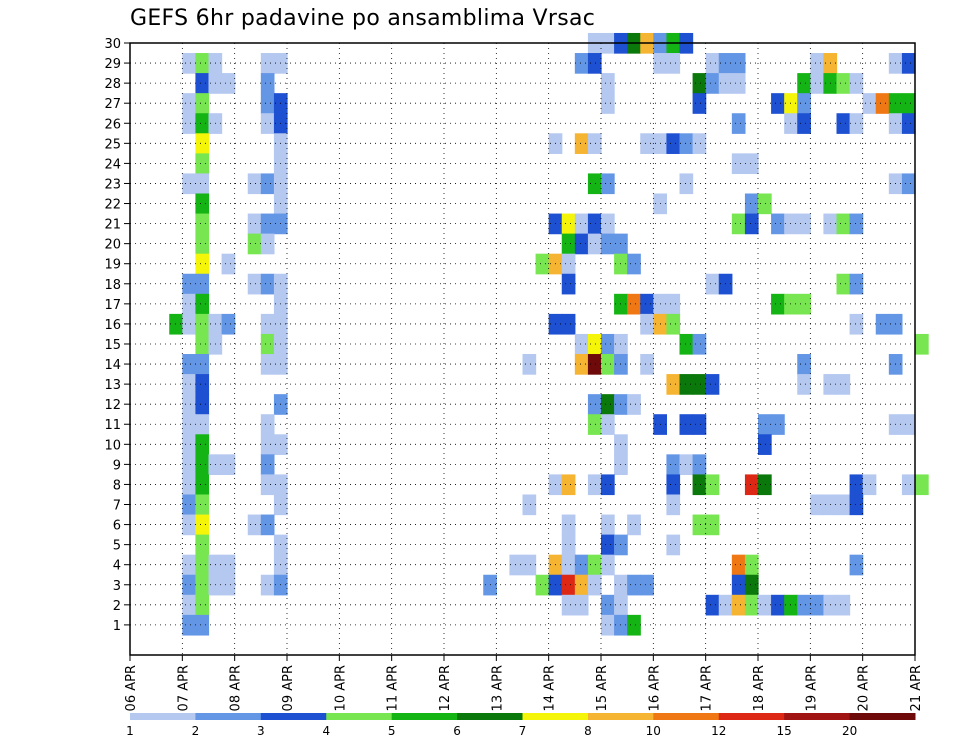  Describe the element at coordinates (112, 84) in the screenshot. I see `y-tick-label: 28` at that location.